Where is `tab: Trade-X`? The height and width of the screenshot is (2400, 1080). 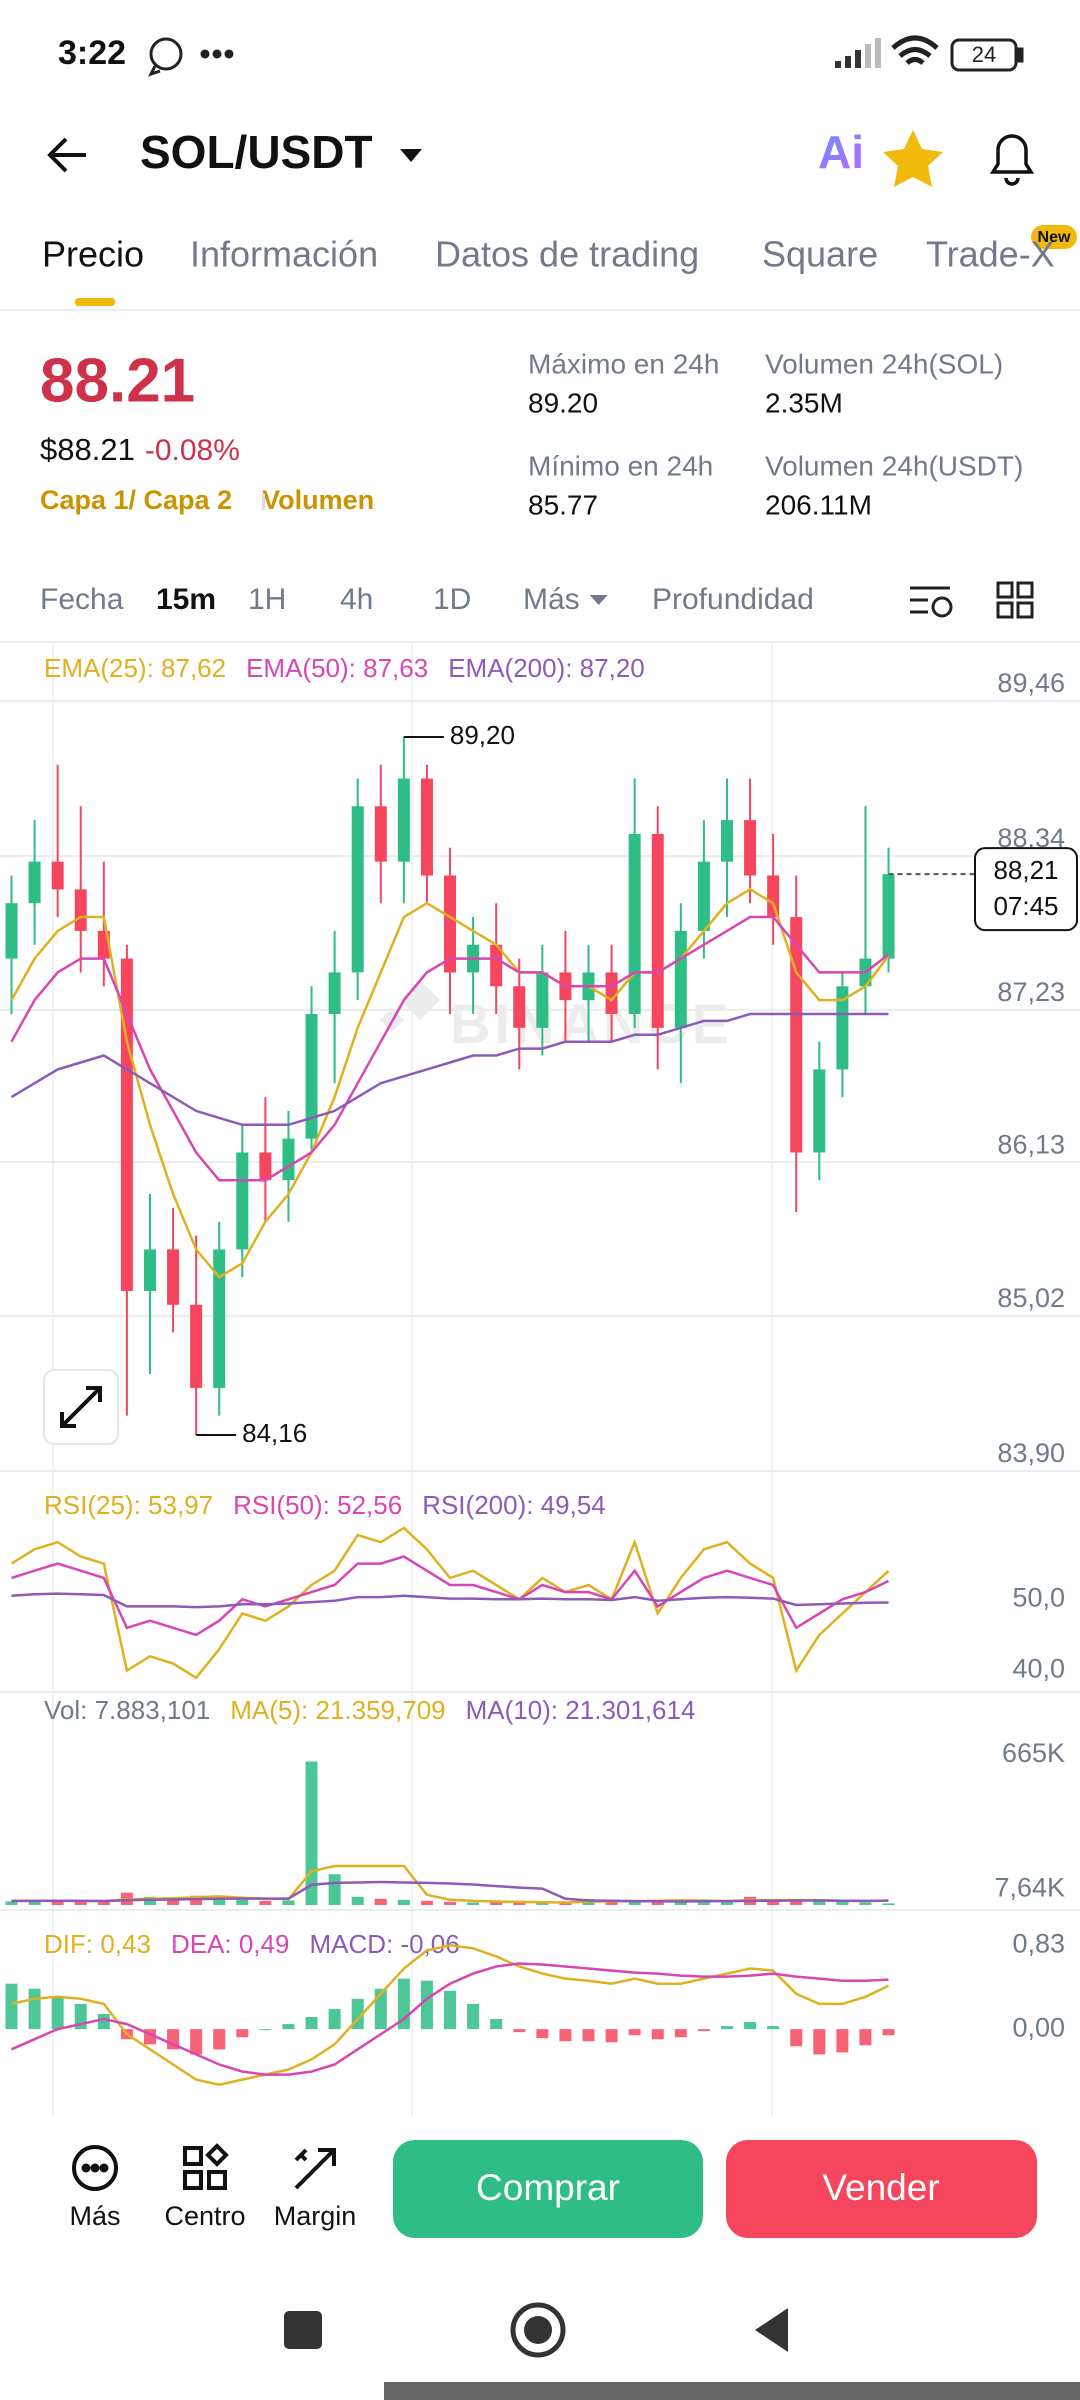 tab: Trade-X is located at coordinates (990, 254).